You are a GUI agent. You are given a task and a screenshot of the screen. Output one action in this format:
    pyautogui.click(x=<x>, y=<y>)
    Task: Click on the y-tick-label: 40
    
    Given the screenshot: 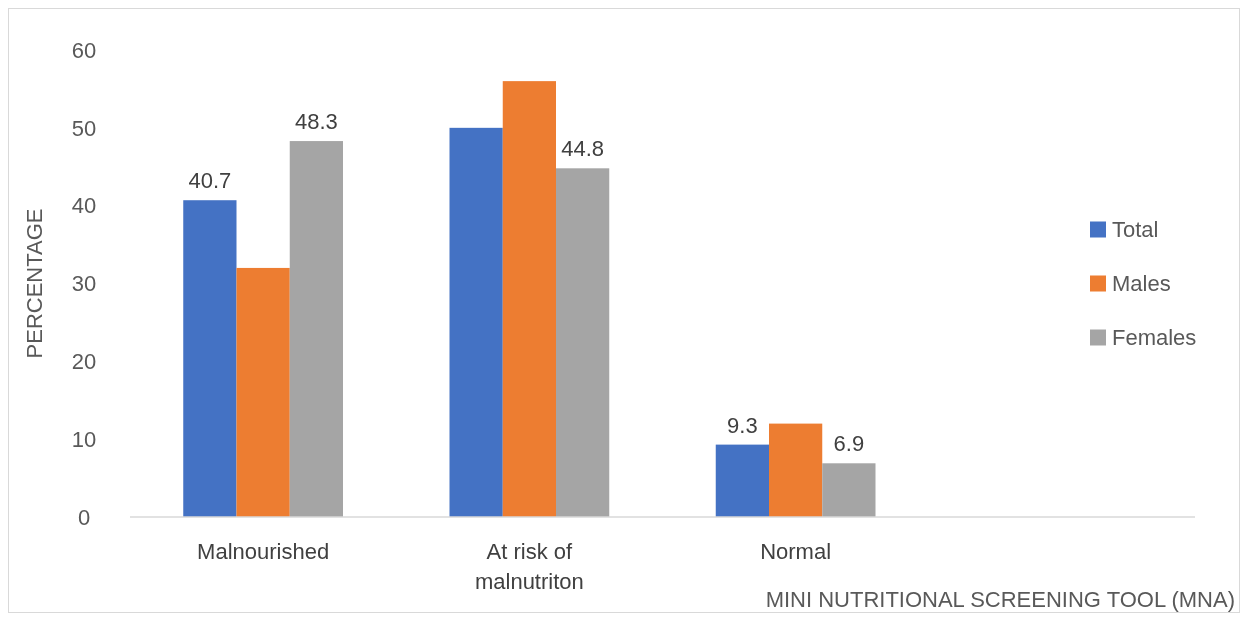 What is the action you would take?
    pyautogui.click(x=84, y=206)
    